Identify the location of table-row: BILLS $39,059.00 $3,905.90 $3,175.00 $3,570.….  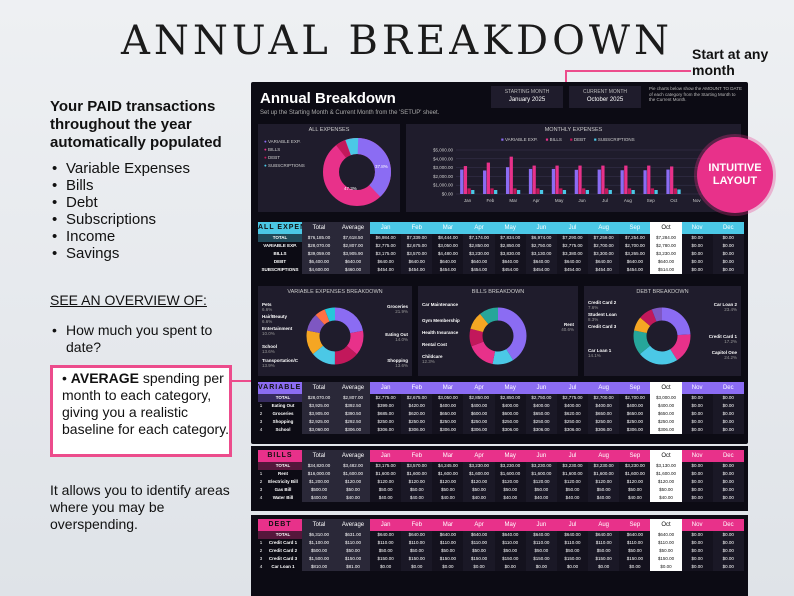
(501, 254).